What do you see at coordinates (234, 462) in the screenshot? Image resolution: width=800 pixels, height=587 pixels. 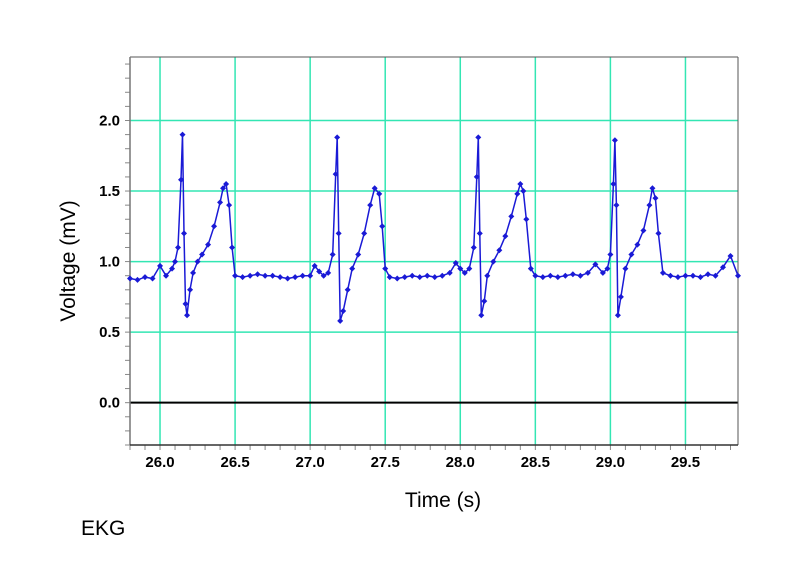 I see `x-tick-label: 26.5` at bounding box center [234, 462].